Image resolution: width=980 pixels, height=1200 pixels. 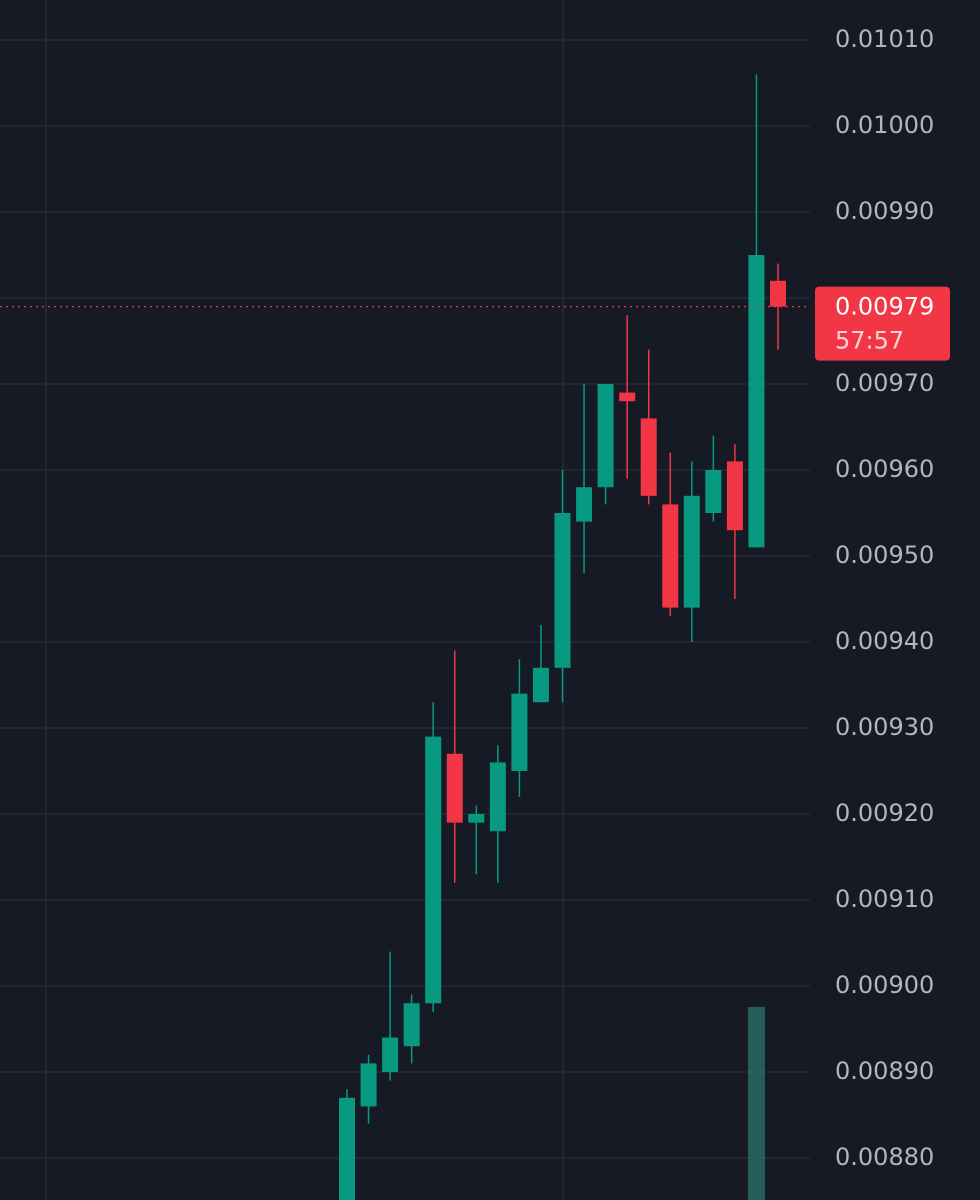 What do you see at coordinates (869, 341) in the screenshot?
I see `countdown-label: 57:57` at bounding box center [869, 341].